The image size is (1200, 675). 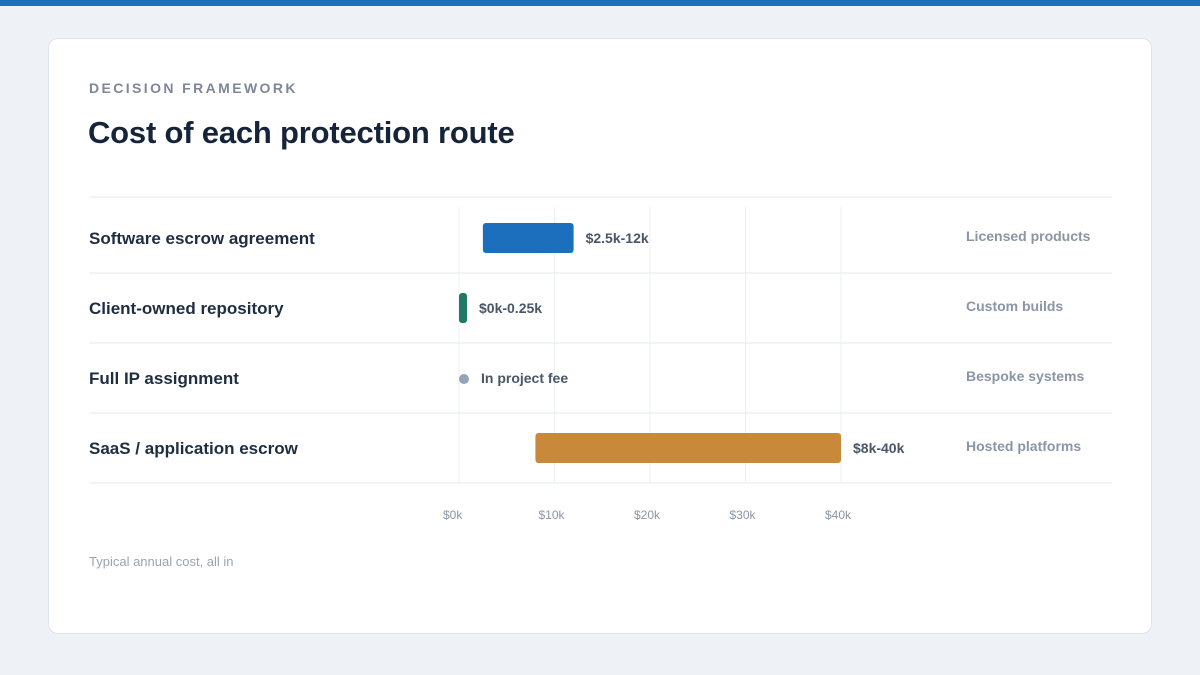 What do you see at coordinates (1028, 236) in the screenshot?
I see `row-note-licensed-products: Licensed products` at bounding box center [1028, 236].